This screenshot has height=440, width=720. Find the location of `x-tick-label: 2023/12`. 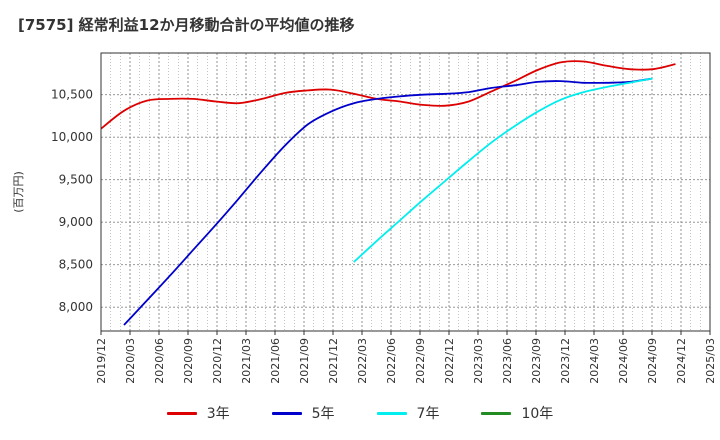

x-tick-label: 2023/12 is located at coordinates (565, 361).